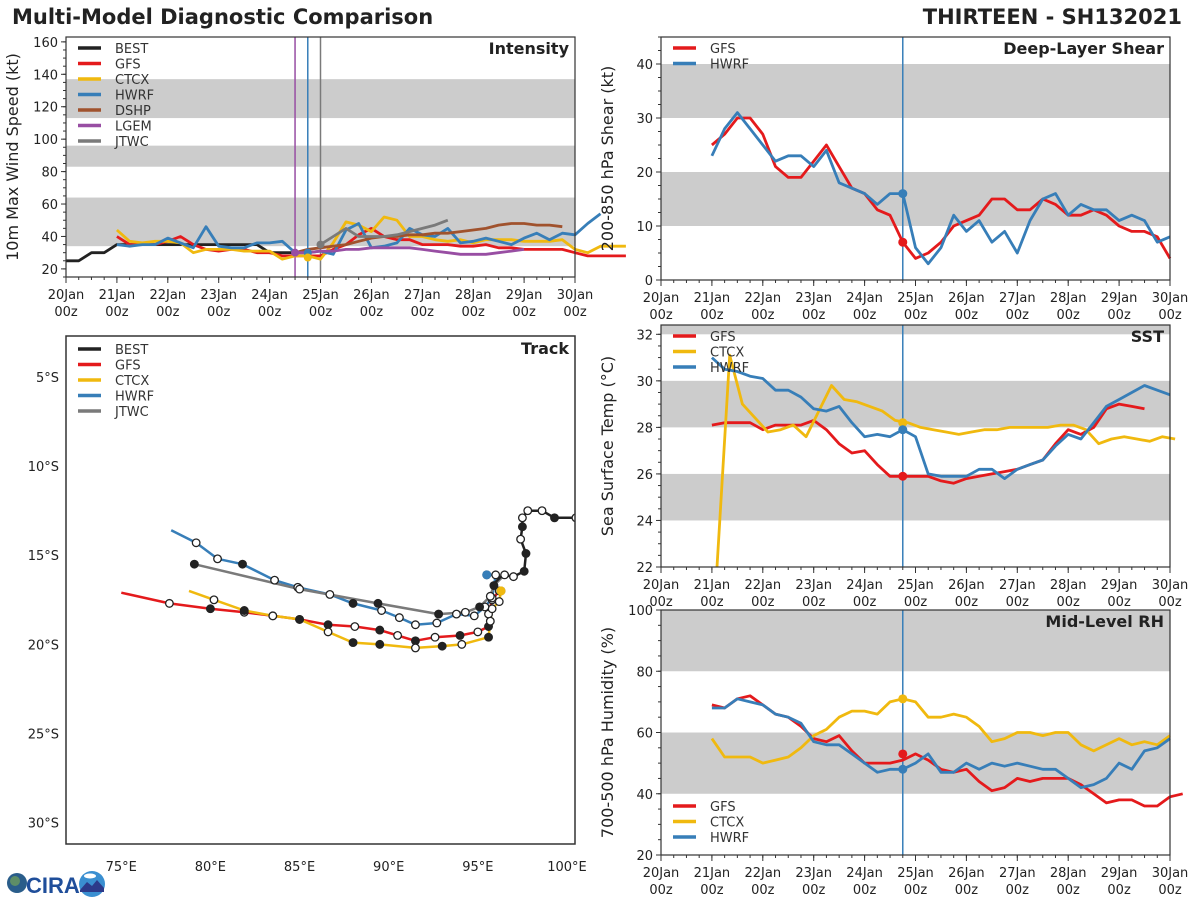  Describe the element at coordinates (644, 672) in the screenshot. I see `y-tick-label: 80` at that location.